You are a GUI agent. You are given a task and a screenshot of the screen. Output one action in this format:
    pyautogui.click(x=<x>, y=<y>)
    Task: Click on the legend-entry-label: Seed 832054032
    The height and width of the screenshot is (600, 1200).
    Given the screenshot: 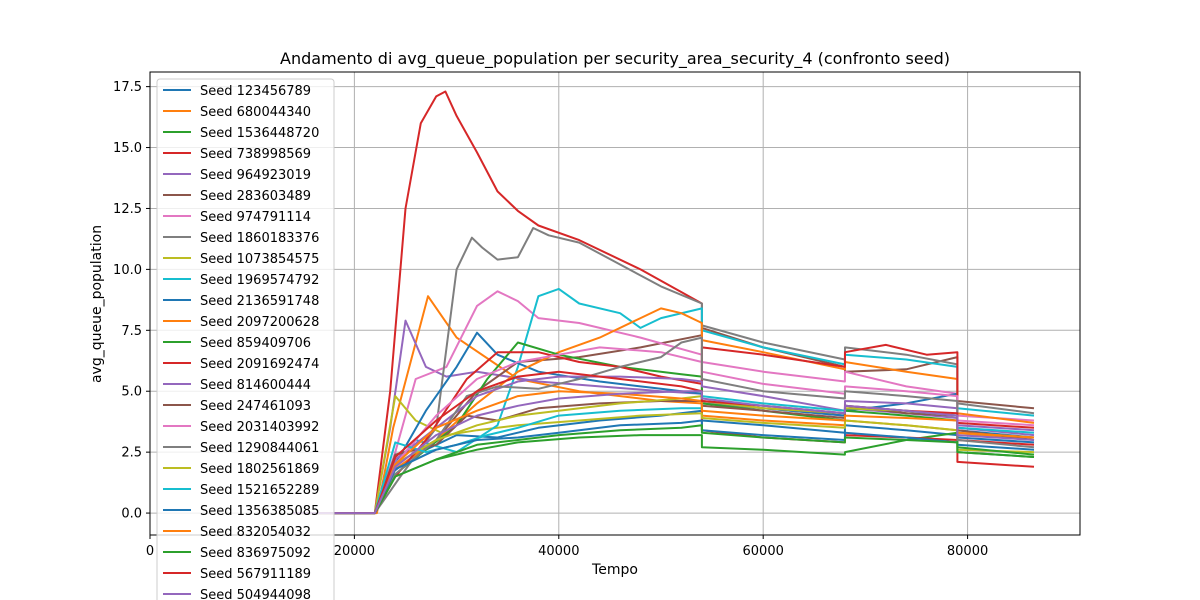 What is the action you would take?
    pyautogui.click(x=255, y=532)
    